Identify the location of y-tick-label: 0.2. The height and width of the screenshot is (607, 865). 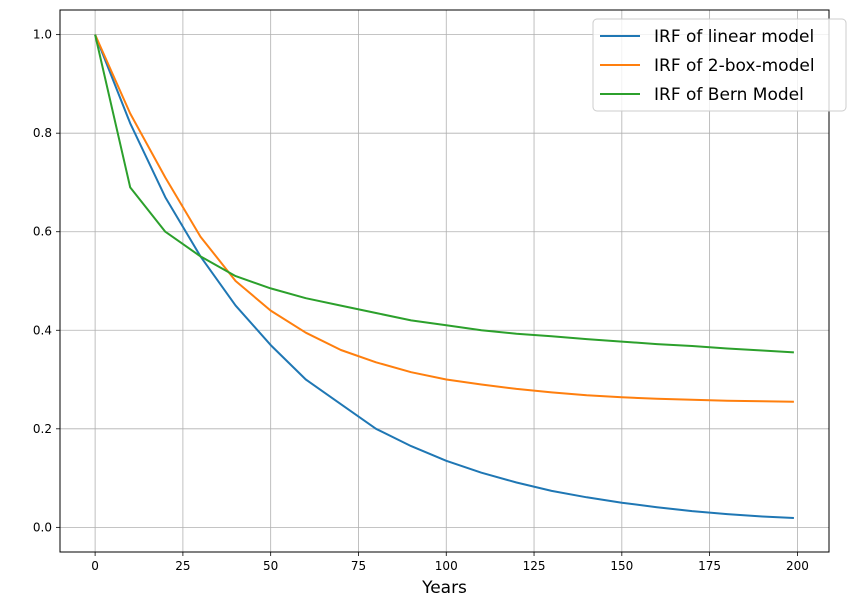
(42, 429).